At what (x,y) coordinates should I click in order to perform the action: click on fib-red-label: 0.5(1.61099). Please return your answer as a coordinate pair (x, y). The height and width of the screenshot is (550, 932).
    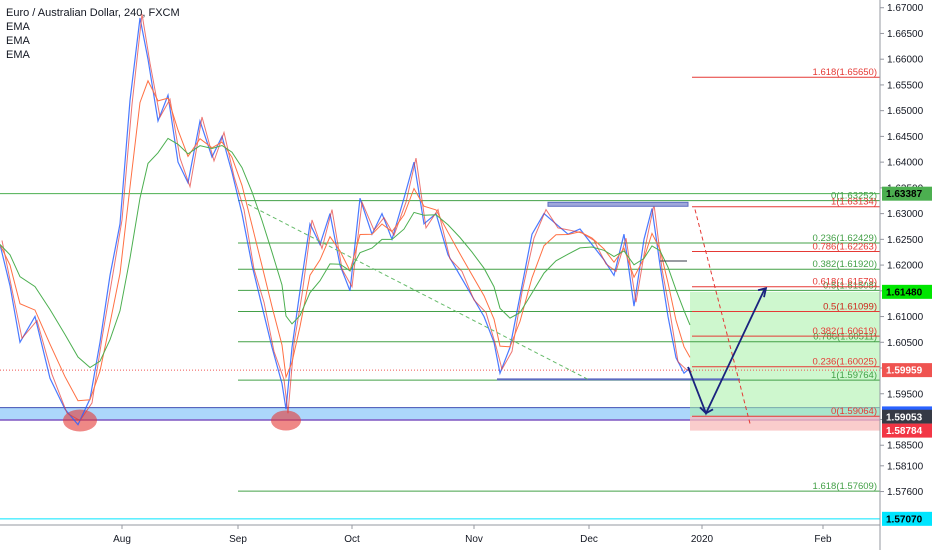
    Looking at the image, I should click on (850, 306).